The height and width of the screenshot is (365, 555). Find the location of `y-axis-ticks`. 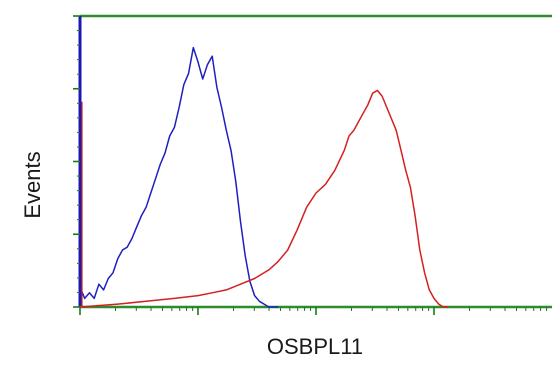

y-axis-ticks is located at coordinates (76, 161).